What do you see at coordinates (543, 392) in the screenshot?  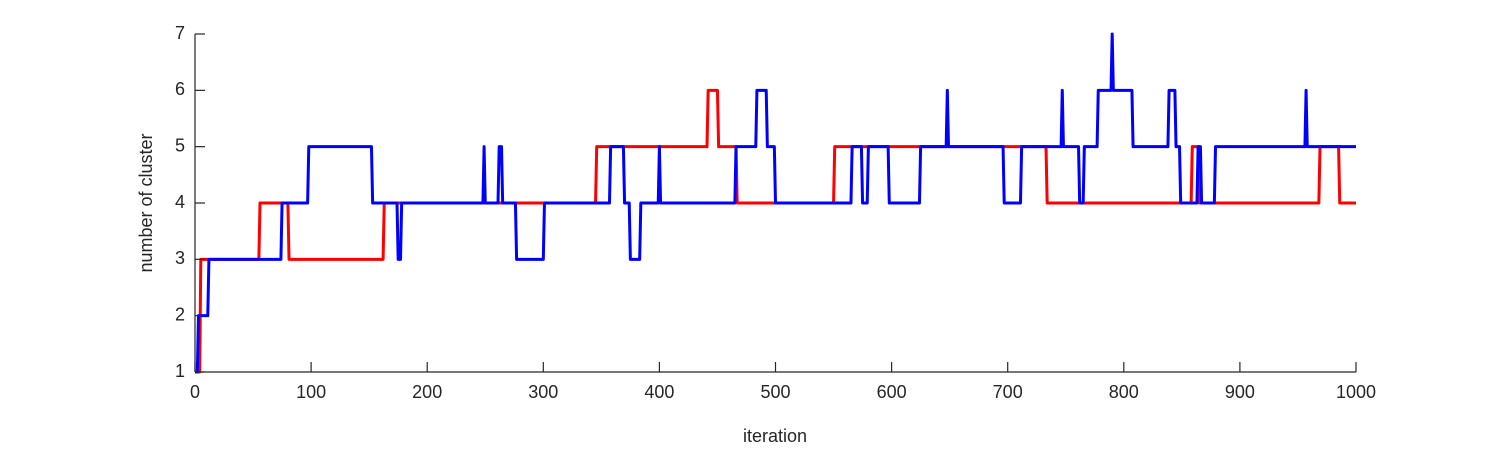 I see `x-tick-label: 300` at bounding box center [543, 392].